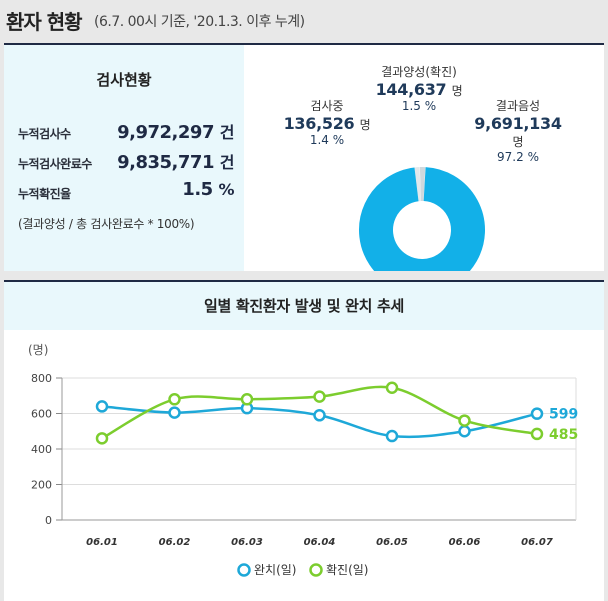 This screenshot has width=608, height=601. What do you see at coordinates (199, 22) in the screenshot?
I see `page-subtitle: (6.7. 00시 기준, '20.1.3. 이후 누계)` at bounding box center [199, 22].